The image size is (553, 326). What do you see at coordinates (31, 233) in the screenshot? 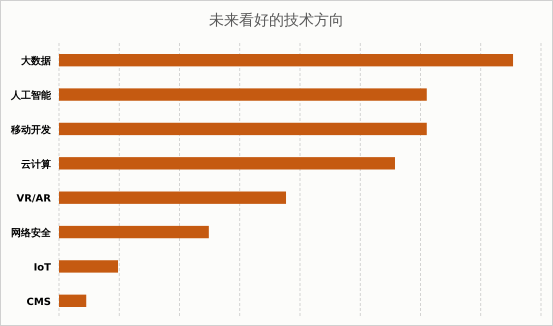
I see `y-tick-label: 网络安全` at bounding box center [31, 233].